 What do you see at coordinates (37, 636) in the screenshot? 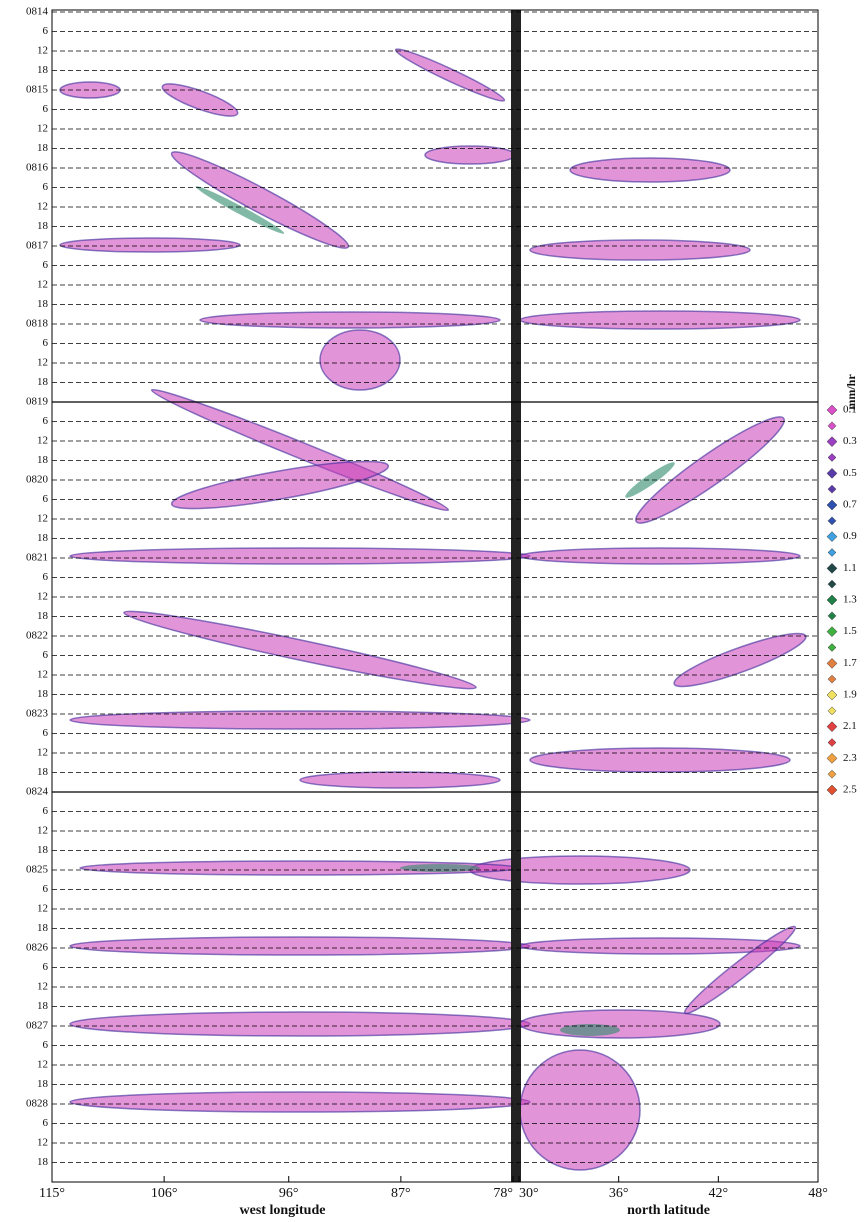
I see `y-tick-label: 0822` at bounding box center [37, 636].